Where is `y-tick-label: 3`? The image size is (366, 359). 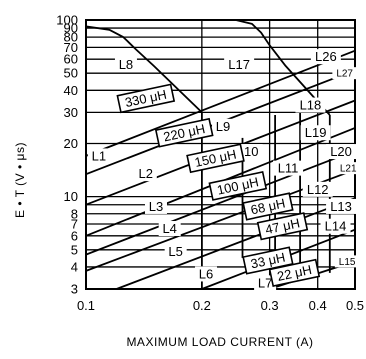
y-tick-label: 3 is located at coordinates (74, 289).